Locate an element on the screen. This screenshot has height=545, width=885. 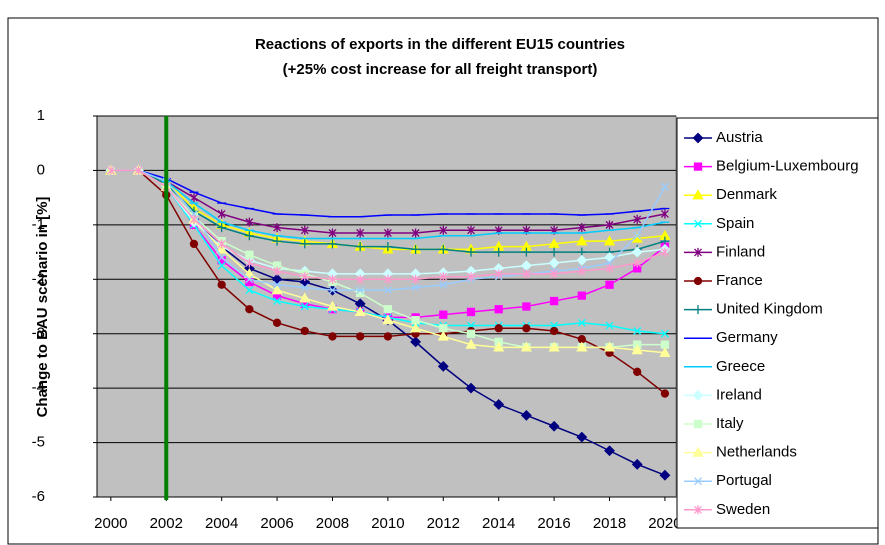
y-tick-label: -3 is located at coordinates (38, 333).